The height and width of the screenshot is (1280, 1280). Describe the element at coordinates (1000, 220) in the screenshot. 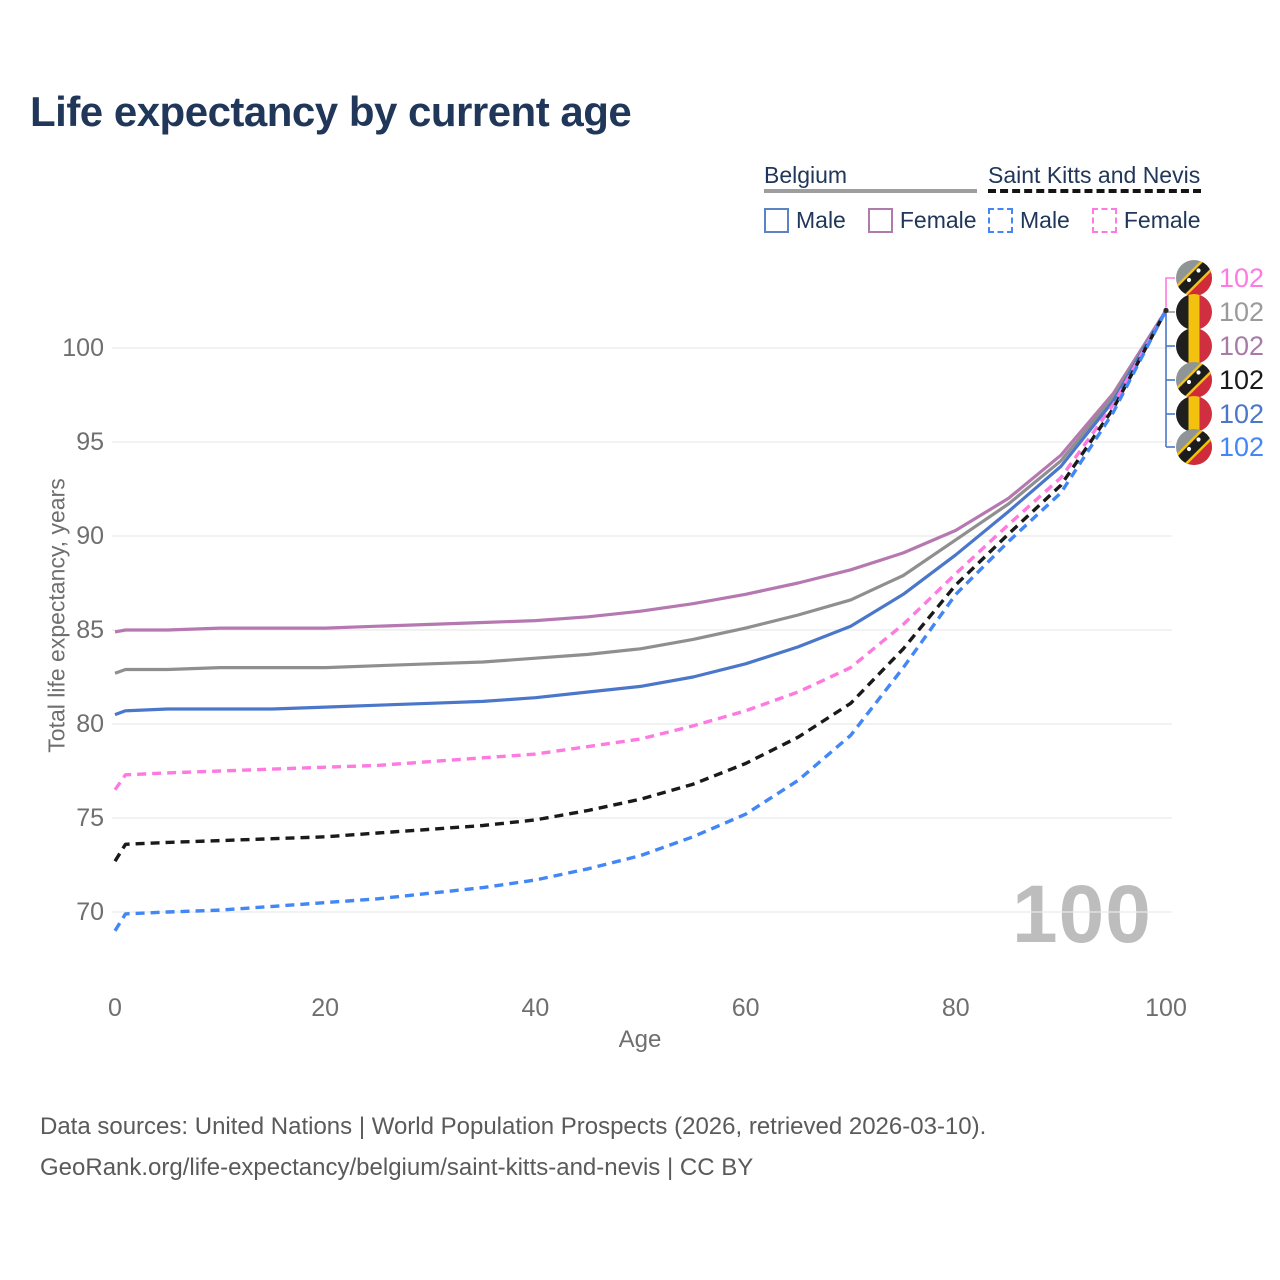

I see `skn-male-checkbox` at that location.